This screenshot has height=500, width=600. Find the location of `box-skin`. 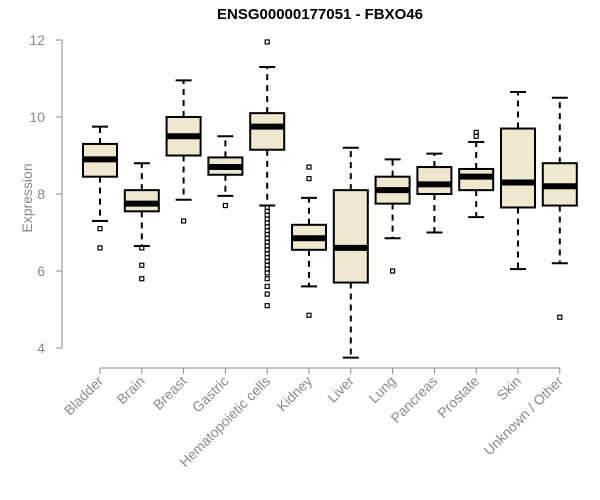

box-skin is located at coordinates (518, 180).